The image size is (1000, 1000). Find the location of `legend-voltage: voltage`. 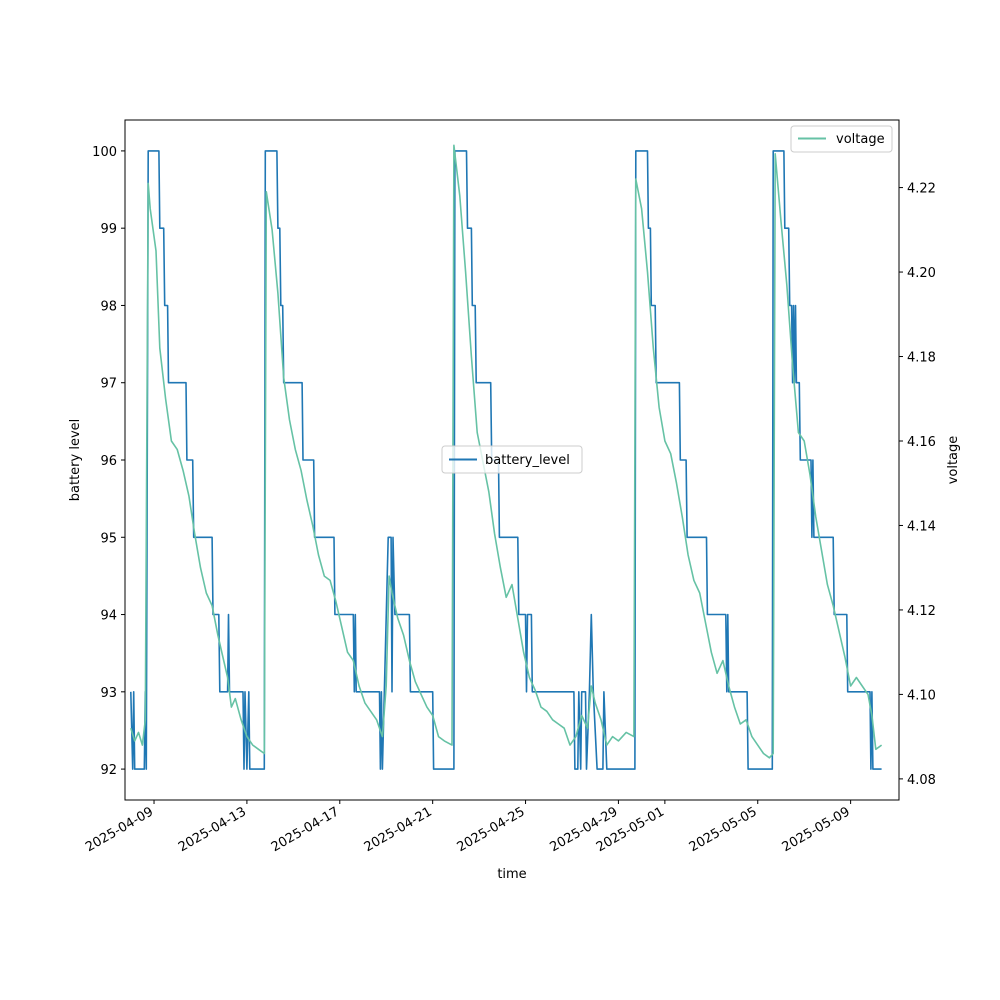

legend-voltage: voltage is located at coordinates (841, 139).